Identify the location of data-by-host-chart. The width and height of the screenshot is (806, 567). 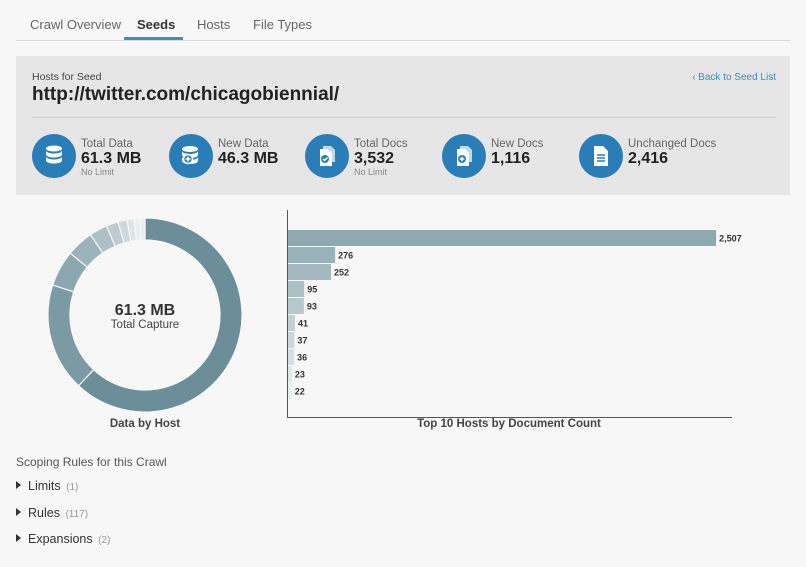
(145, 315).